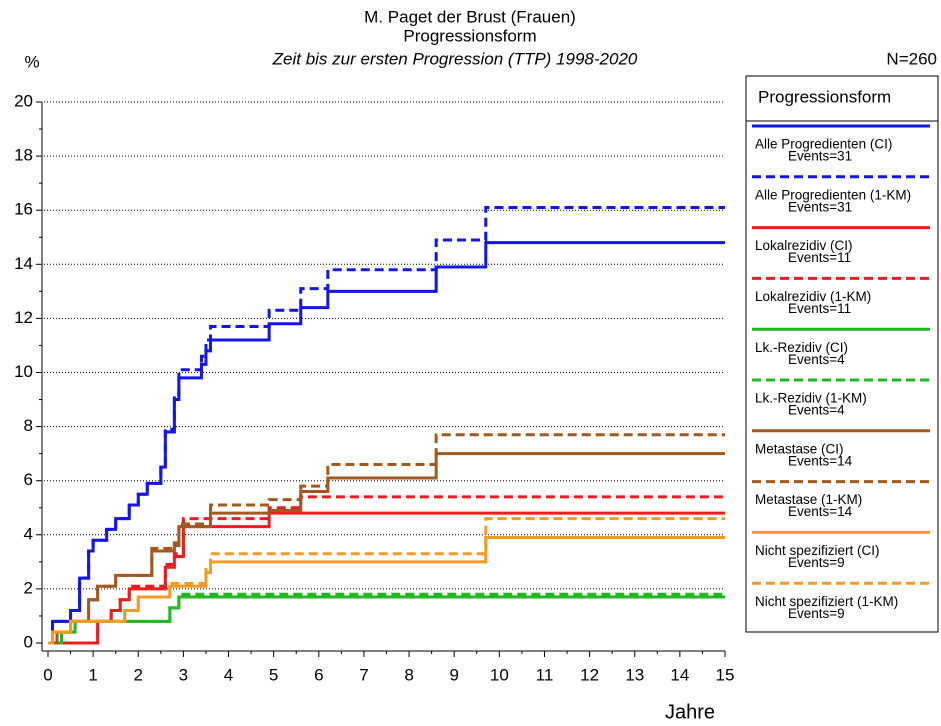 The height and width of the screenshot is (726, 941). I want to click on y-tick-label: 8, so click(28, 425).